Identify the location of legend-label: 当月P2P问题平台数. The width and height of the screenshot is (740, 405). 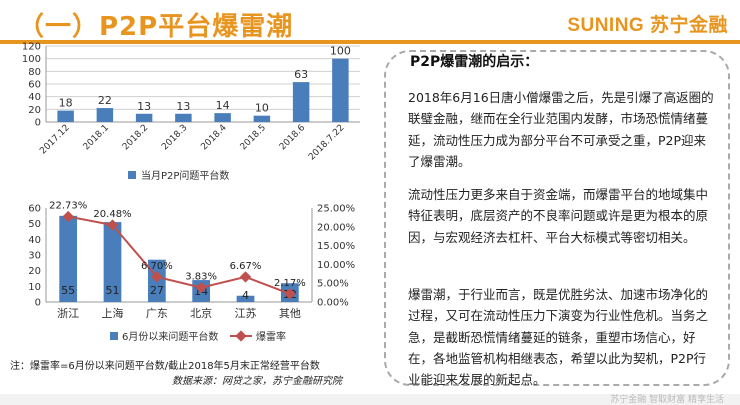
(185, 175).